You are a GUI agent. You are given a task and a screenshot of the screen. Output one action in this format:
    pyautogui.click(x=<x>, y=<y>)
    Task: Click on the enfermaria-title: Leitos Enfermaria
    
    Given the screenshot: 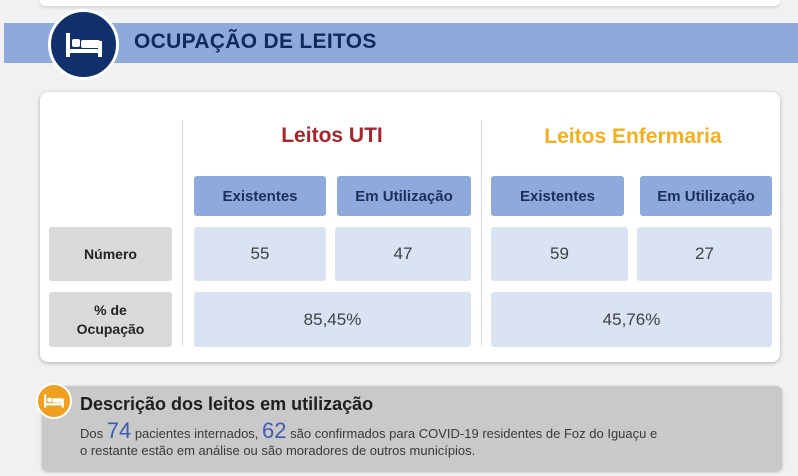 What is the action you would take?
    pyautogui.click(x=633, y=136)
    